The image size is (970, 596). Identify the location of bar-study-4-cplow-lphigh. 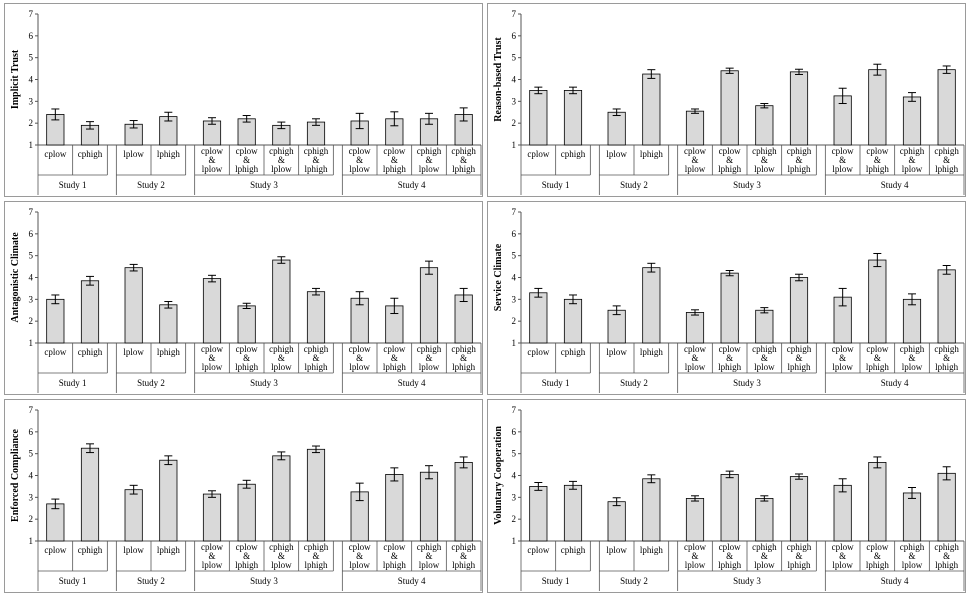
(877, 301).